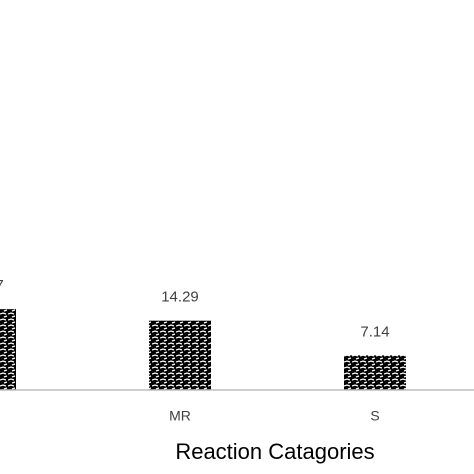  Describe the element at coordinates (180, 297) in the screenshot. I see `value-label: 14.29` at that location.